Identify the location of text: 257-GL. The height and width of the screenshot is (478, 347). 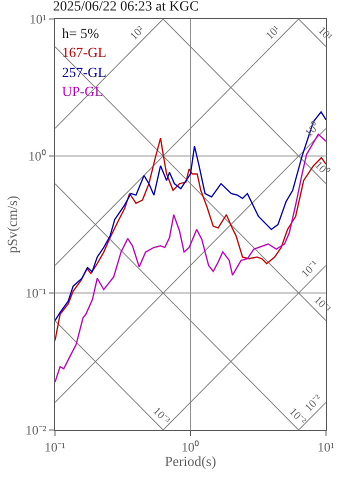
(84, 73).